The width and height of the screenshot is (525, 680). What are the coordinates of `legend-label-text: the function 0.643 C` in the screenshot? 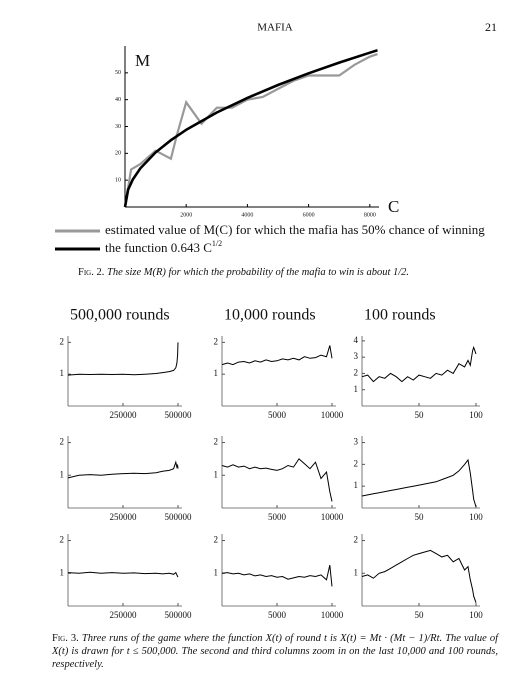 It's located at (158, 247).